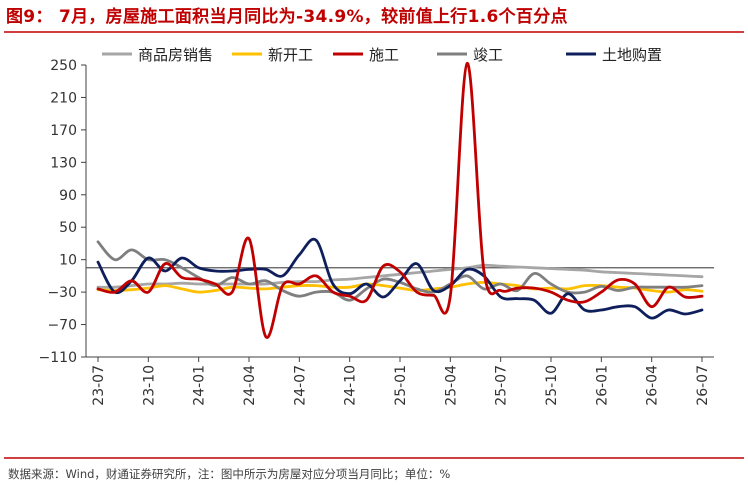 The height and width of the screenshot is (491, 748). Describe the element at coordinates (63, 66) in the screenshot. I see `y-tick-label: 250` at that location.